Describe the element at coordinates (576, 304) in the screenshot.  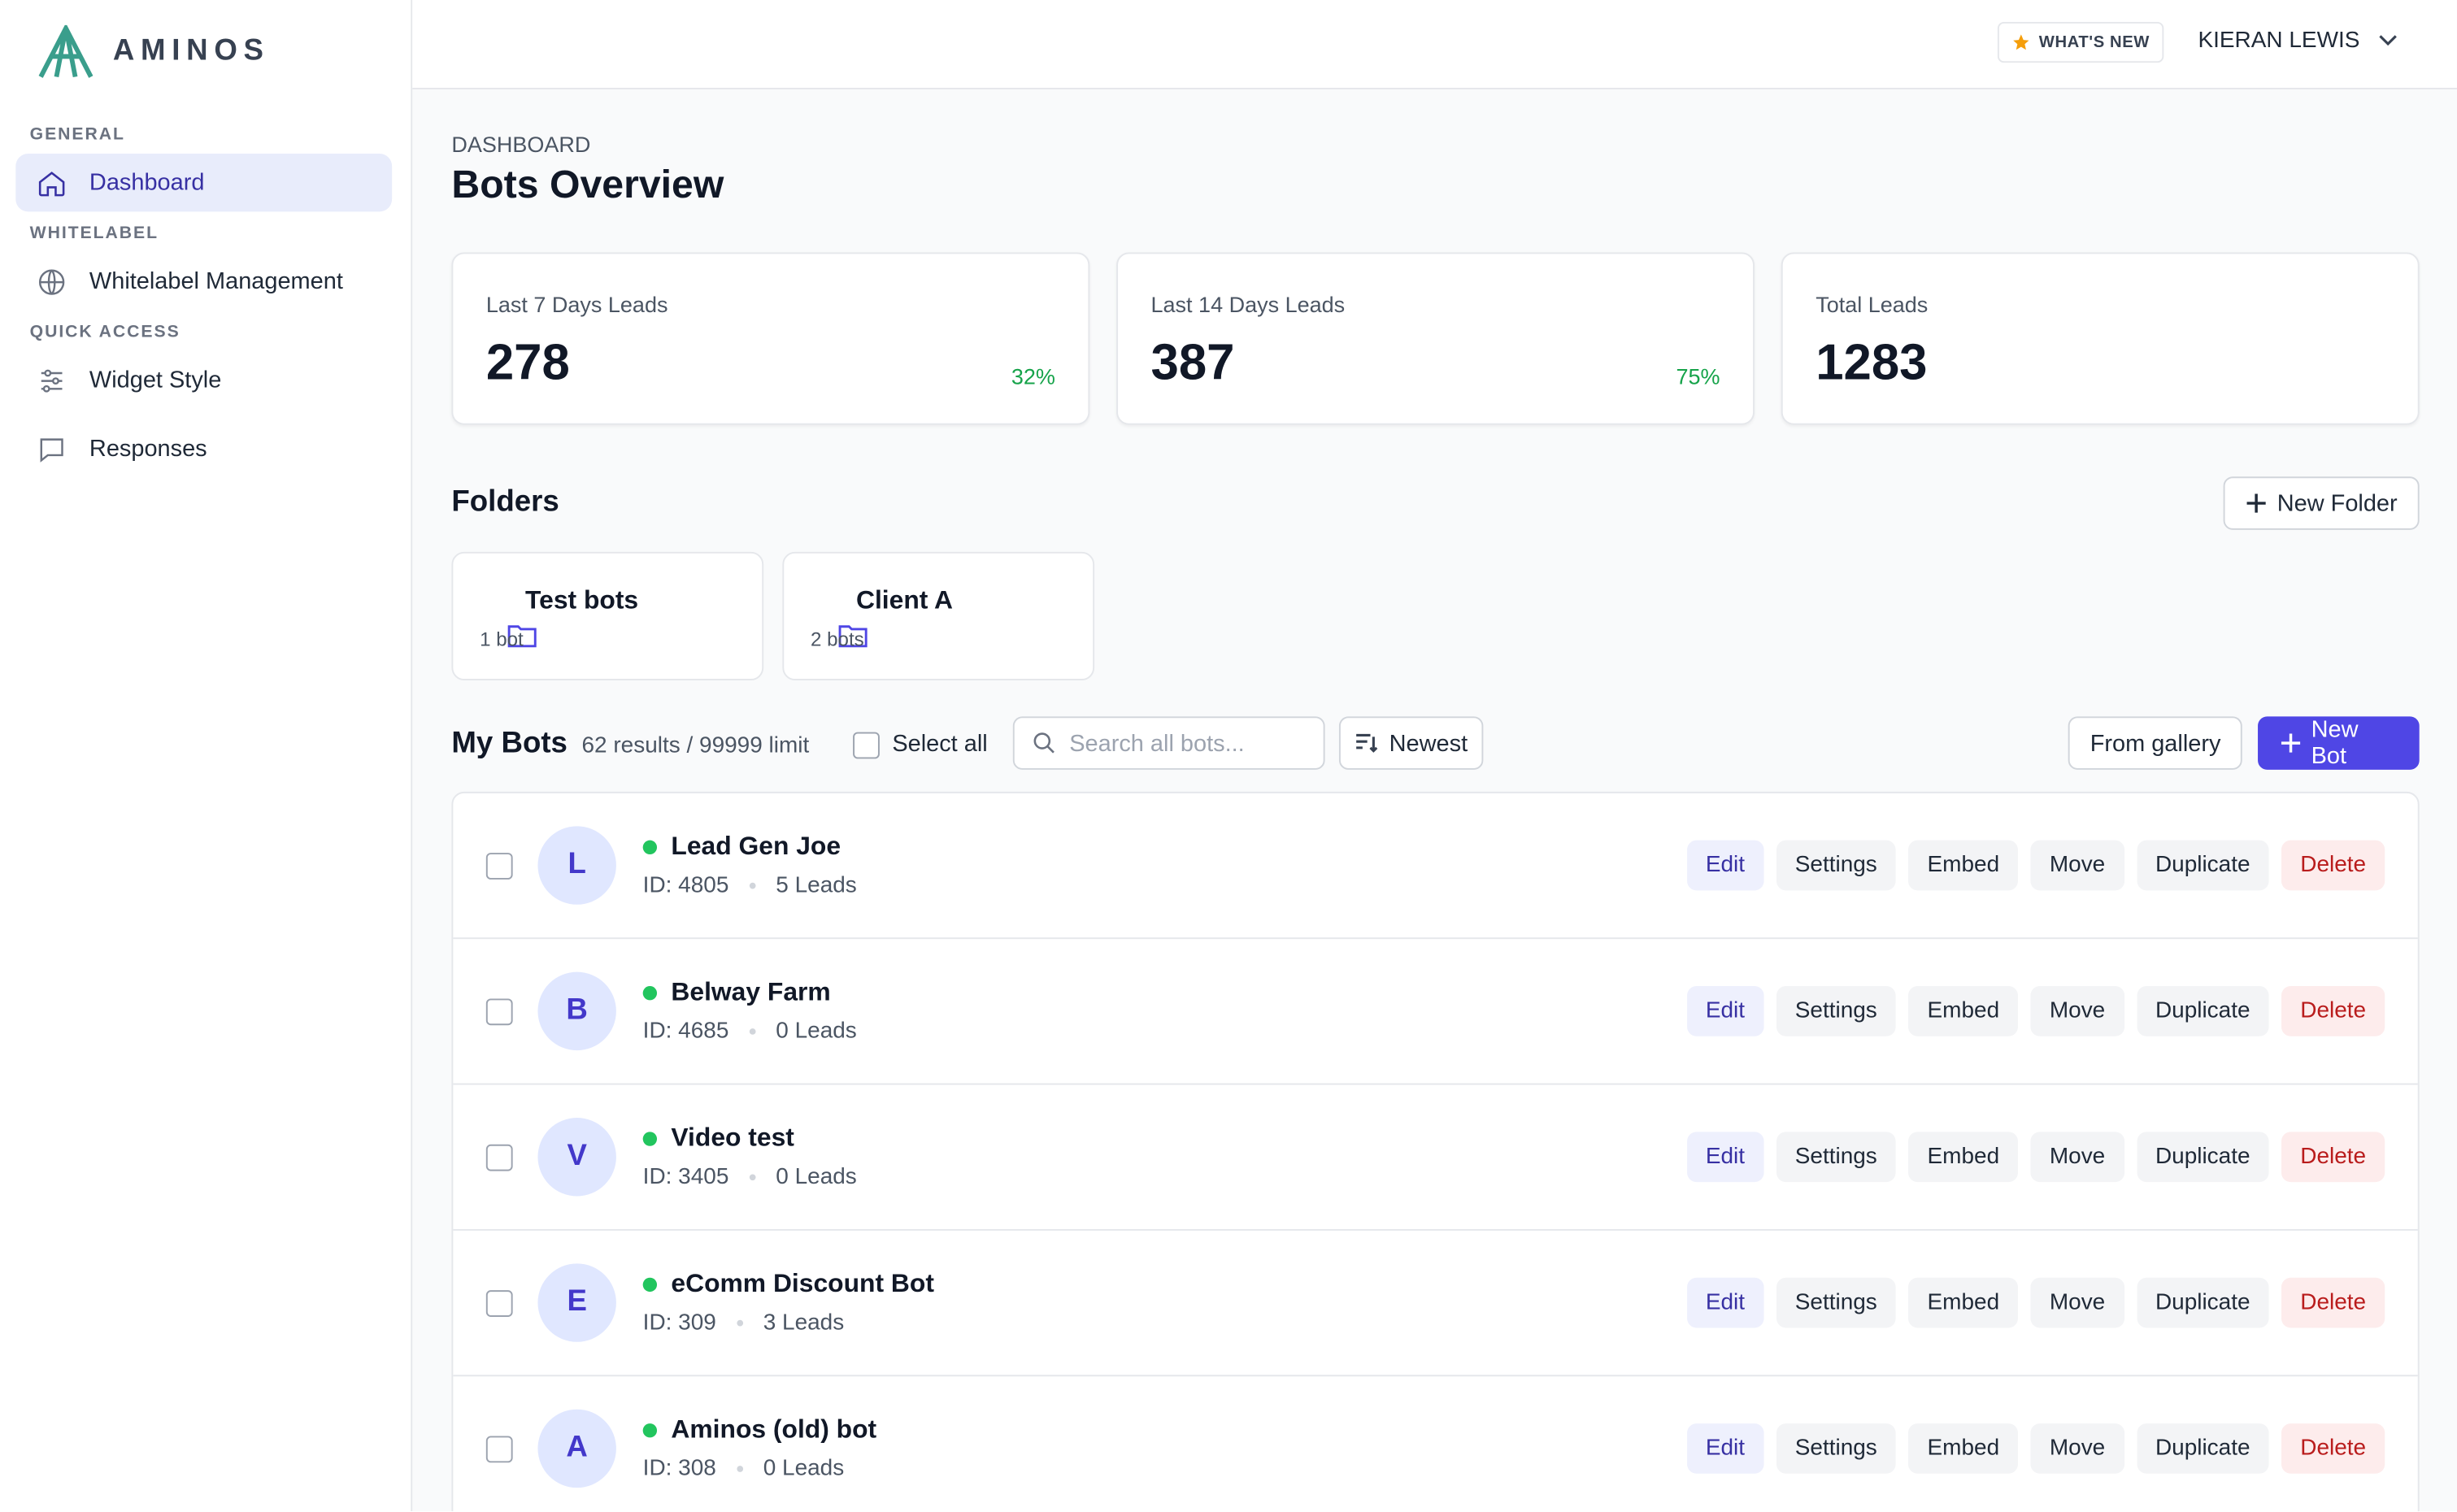
I see `stat-label: Last 7 Days Leads` at that location.